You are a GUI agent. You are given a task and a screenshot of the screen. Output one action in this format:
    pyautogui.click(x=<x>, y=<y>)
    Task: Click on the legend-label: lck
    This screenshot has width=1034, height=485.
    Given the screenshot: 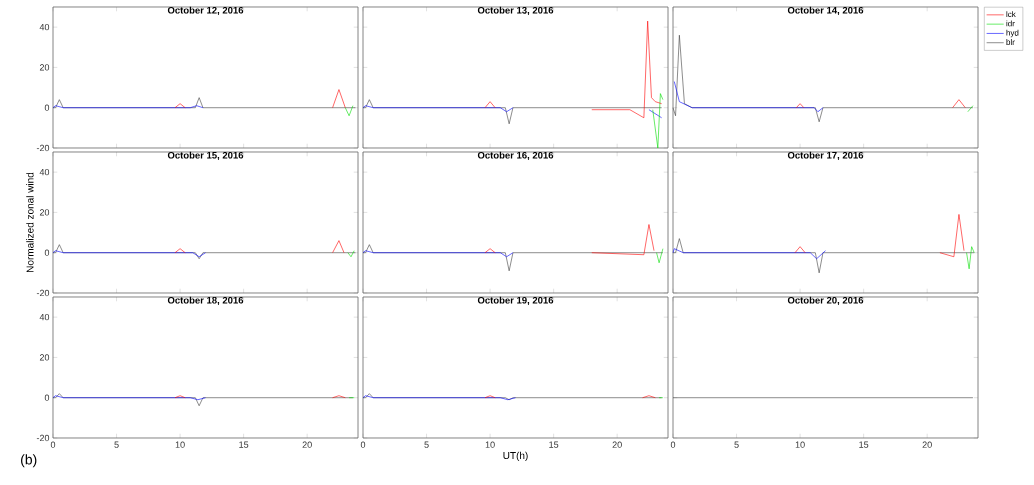 What is the action you would take?
    pyautogui.click(x=1011, y=14)
    